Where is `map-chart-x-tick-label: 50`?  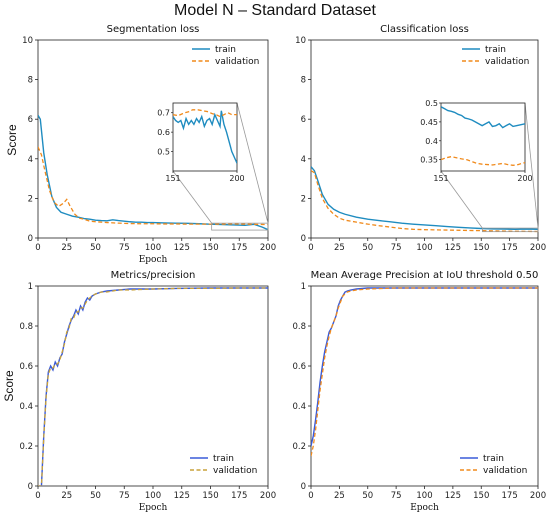 map-chart-x-tick-label: 50 is located at coordinates (367, 496).